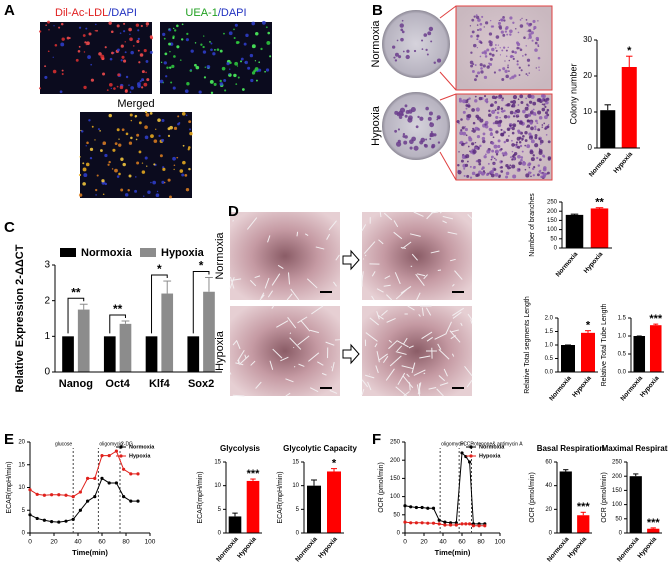 The height and width of the screenshot is (567, 668). I want to click on significance: *, so click(159, 269).